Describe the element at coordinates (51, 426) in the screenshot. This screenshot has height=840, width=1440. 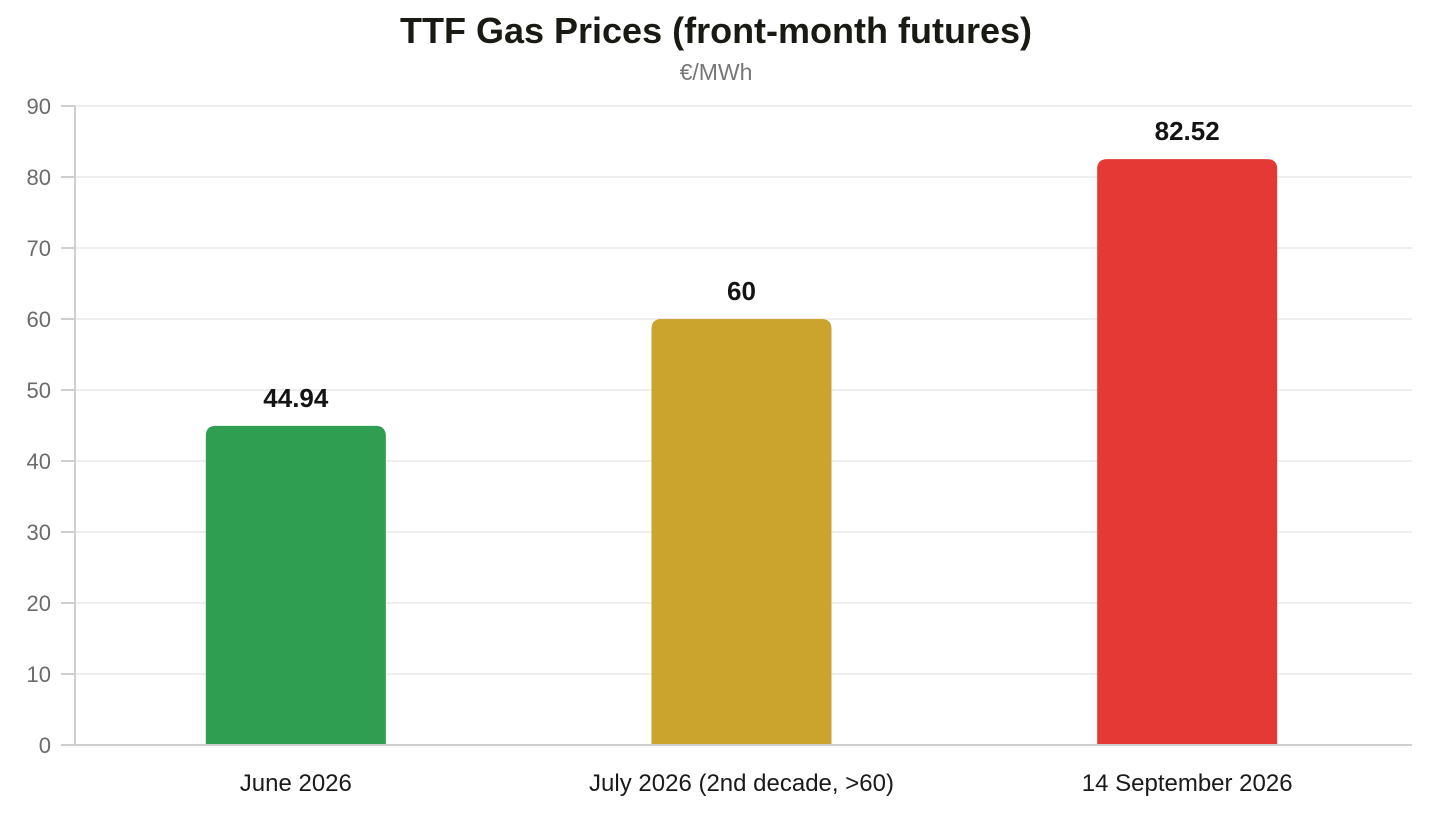
I see `y-axis-ticks: 0 10 20 30 40 50 60 70 80 90` at that location.